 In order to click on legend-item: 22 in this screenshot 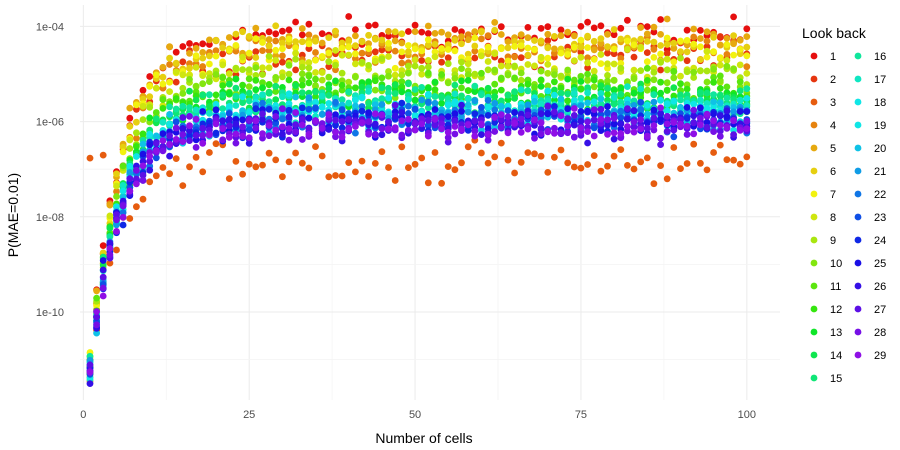, I will do `click(870, 195)`.